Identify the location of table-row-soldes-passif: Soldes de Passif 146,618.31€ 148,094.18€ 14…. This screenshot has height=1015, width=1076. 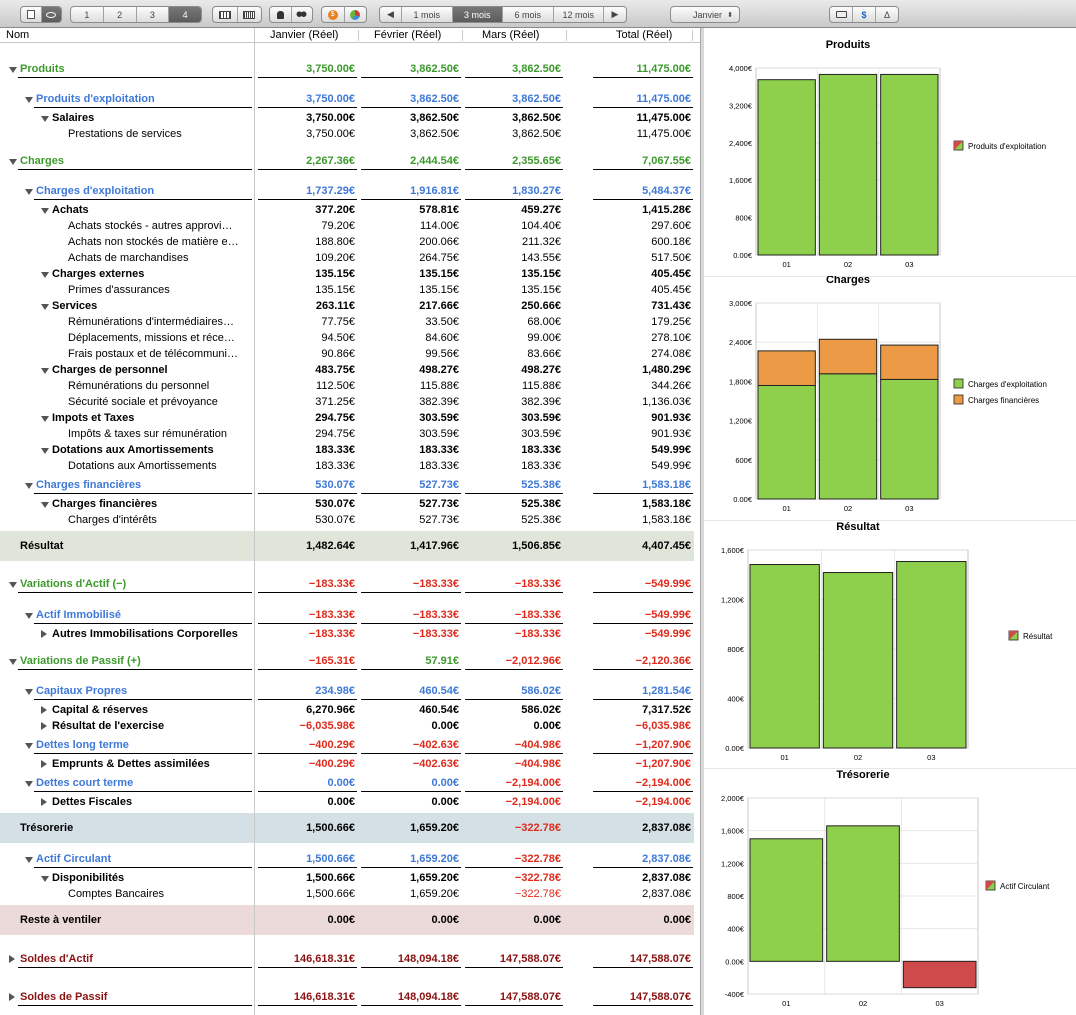
(350, 999).